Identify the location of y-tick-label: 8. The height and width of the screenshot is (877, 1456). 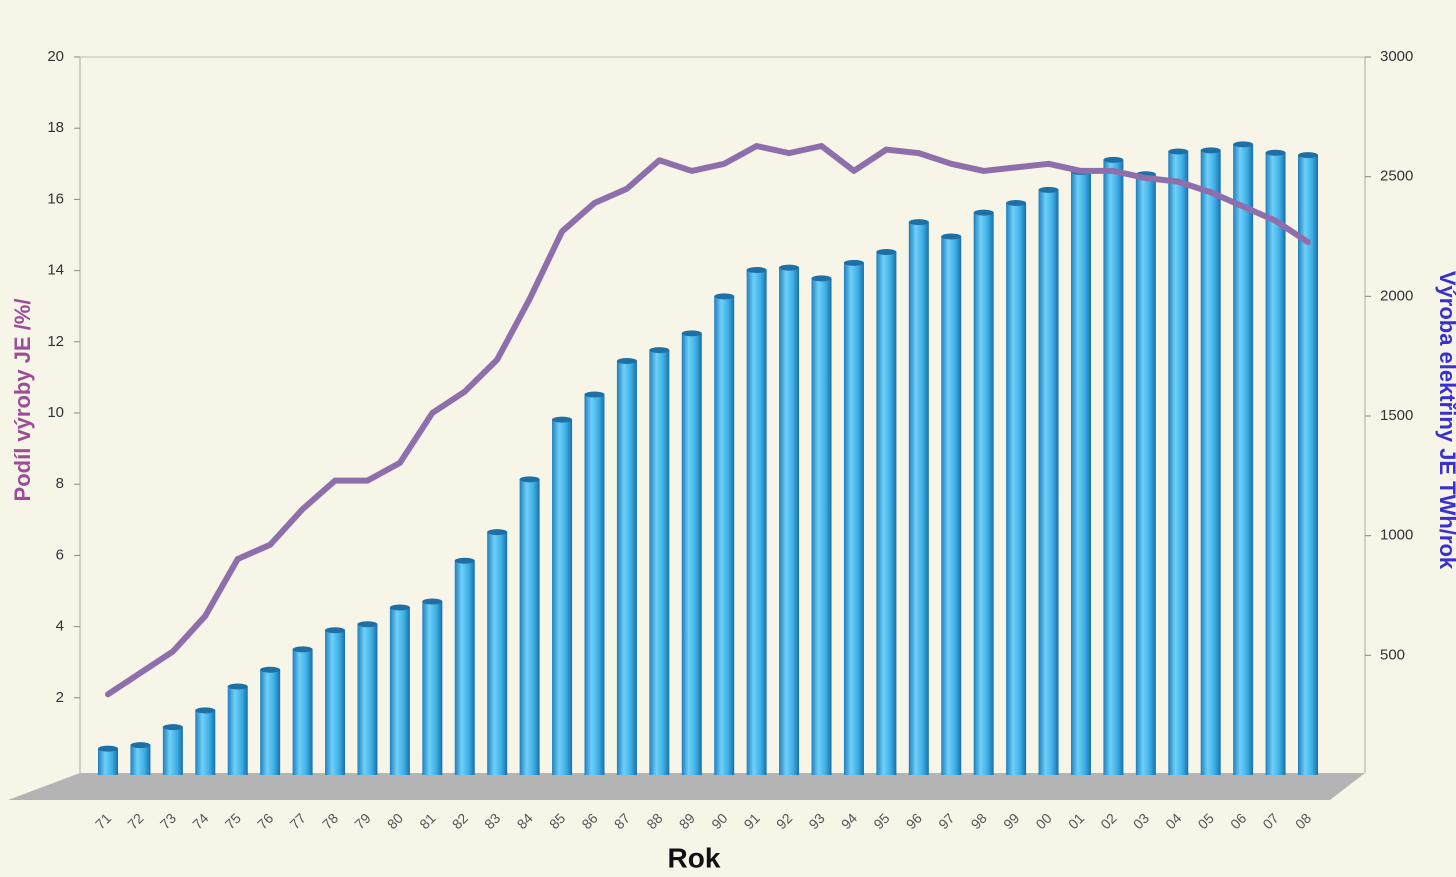
(60, 483).